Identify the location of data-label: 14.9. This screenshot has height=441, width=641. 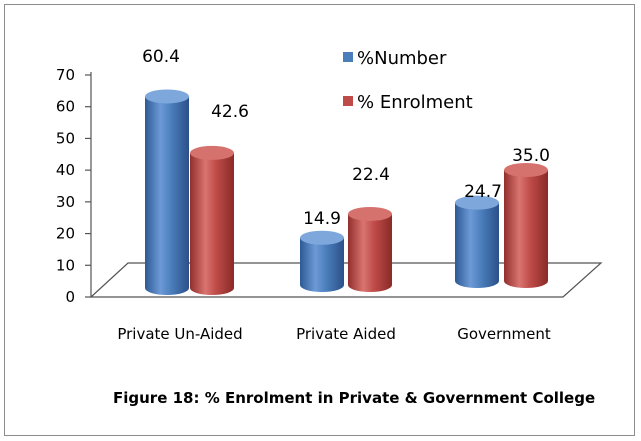
(322, 219).